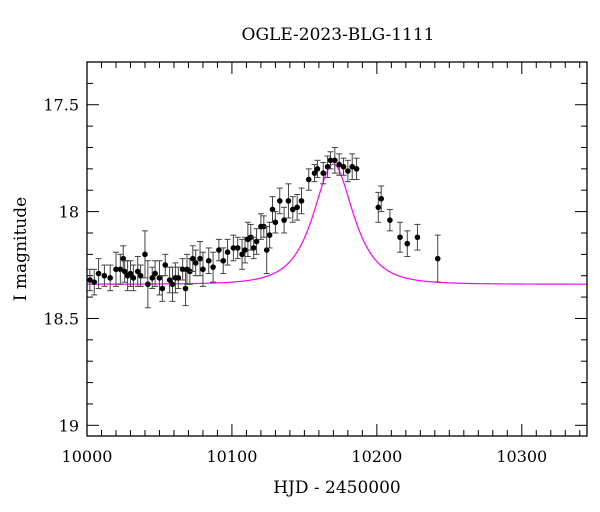  What do you see at coordinates (69, 212) in the screenshot?
I see `y-tick-label: 18` at bounding box center [69, 212].